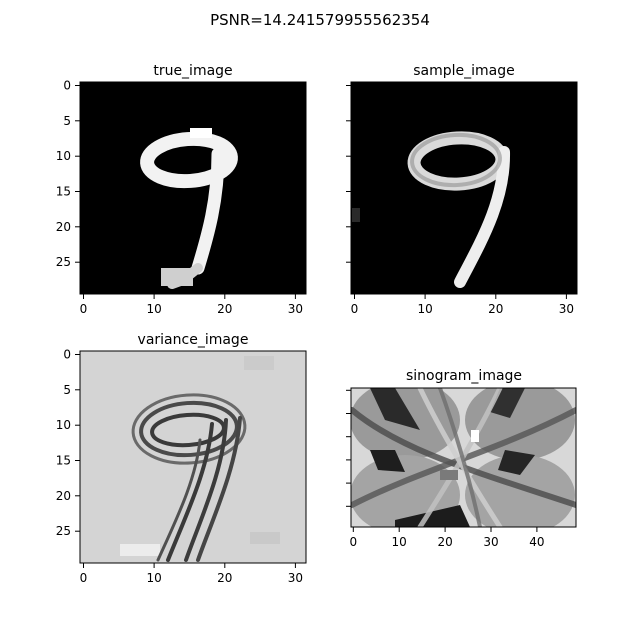 The image size is (640, 640). Describe the element at coordinates (192, 71) in the screenshot. I see `panel-title: true_image` at that location.